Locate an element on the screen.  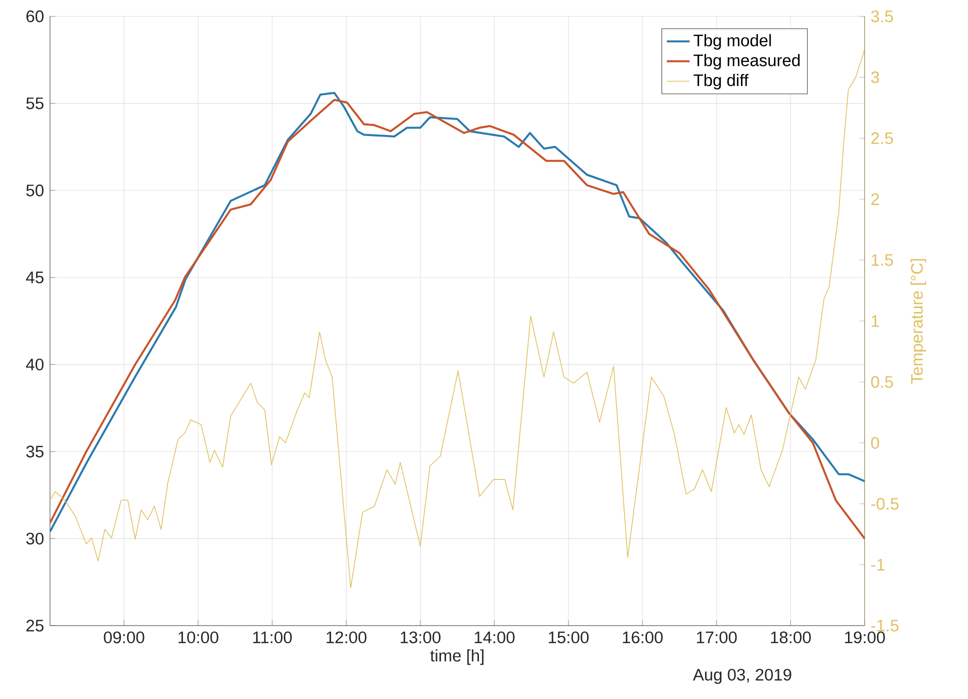
y-tick-label: 50 is located at coordinates (35, 190).